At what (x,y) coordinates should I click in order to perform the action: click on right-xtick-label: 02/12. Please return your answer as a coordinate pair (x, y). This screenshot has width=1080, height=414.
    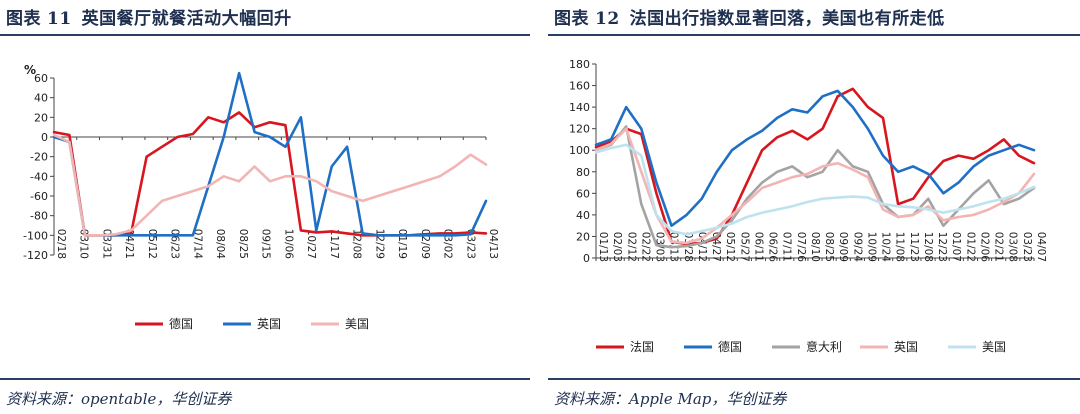
    Looking at the image, I should click on (631, 247).